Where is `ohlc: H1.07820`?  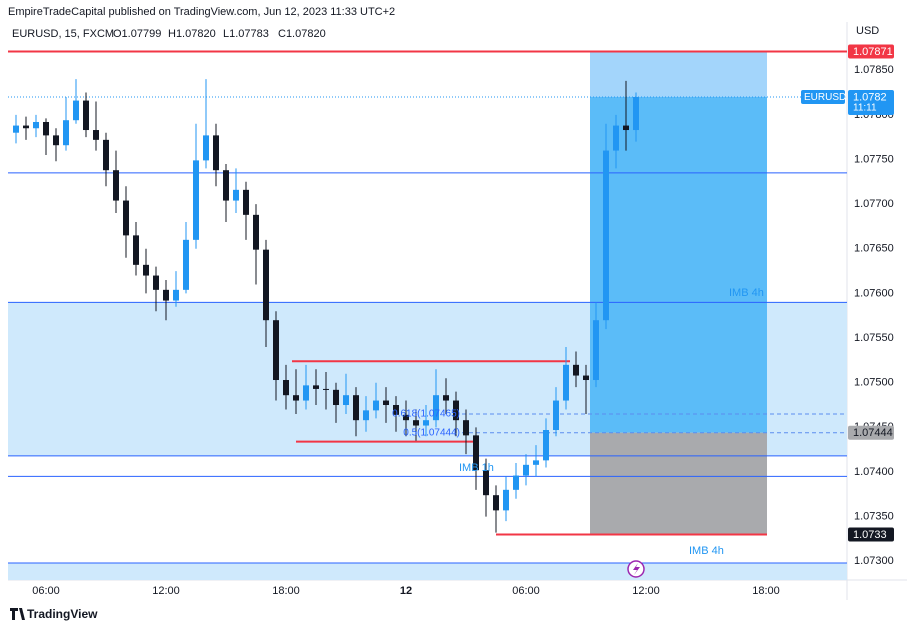 ohlc: H1.07820 is located at coordinates (192, 34).